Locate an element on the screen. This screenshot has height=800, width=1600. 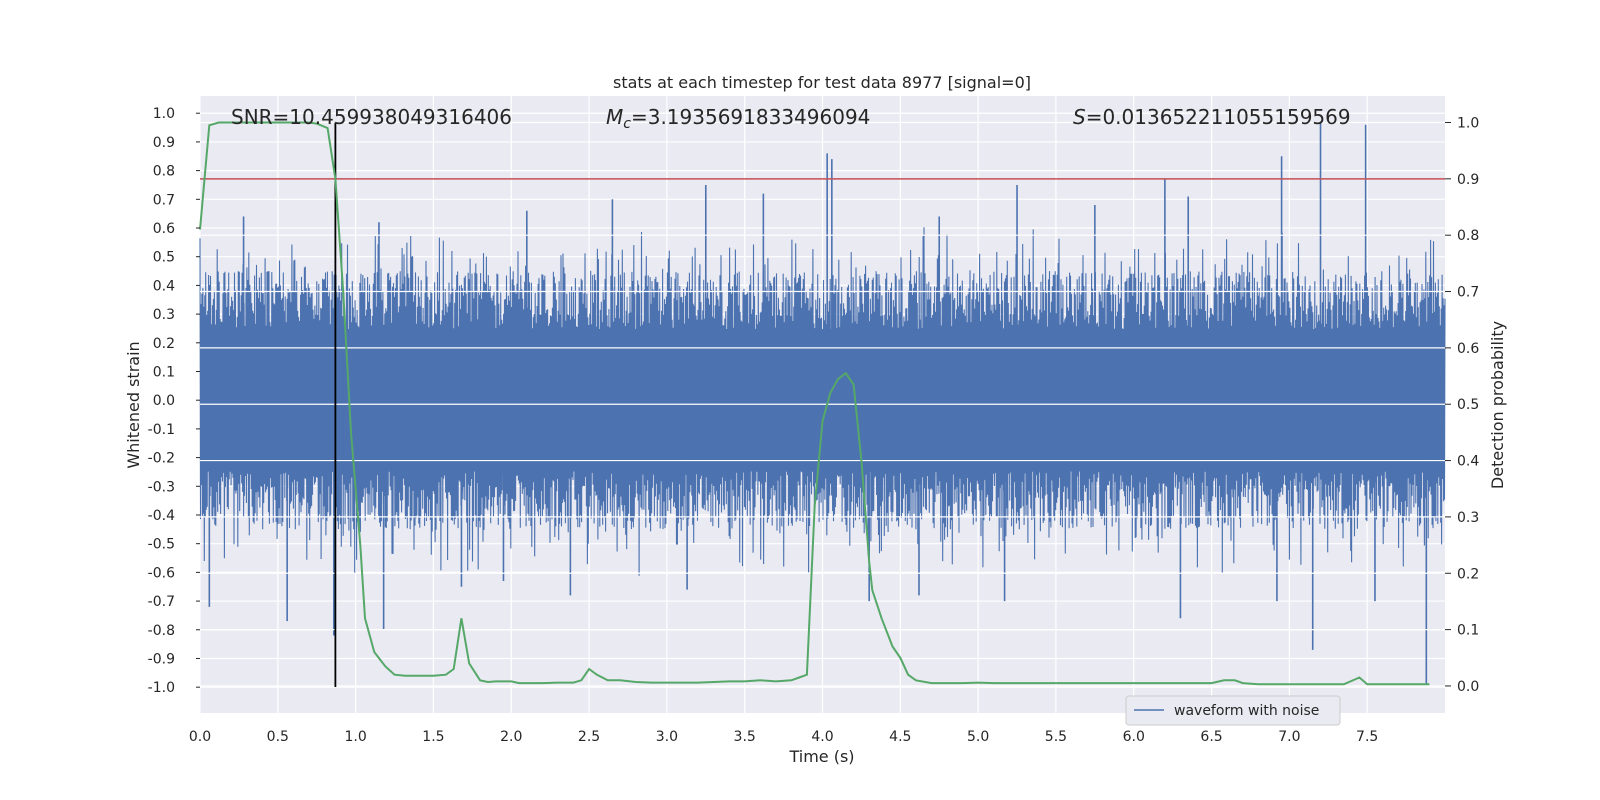
snr-annotation: SNR=10.459938049316406 is located at coordinates (371, 117).